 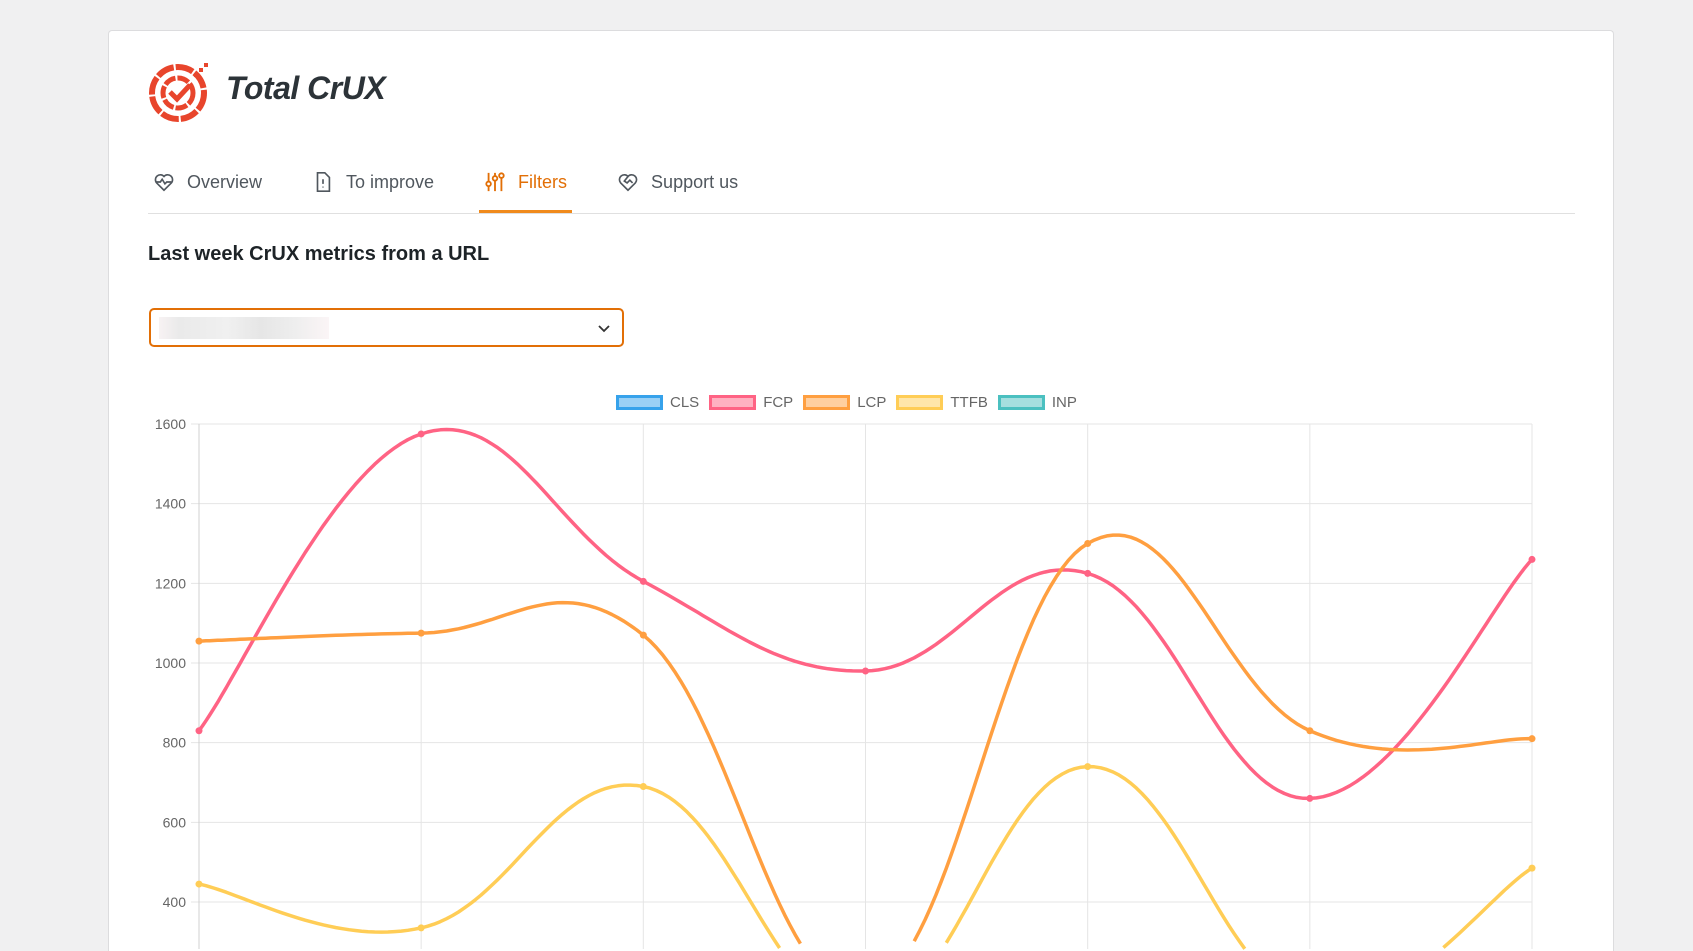 I want to click on tabs-divider, so click(x=861, y=213).